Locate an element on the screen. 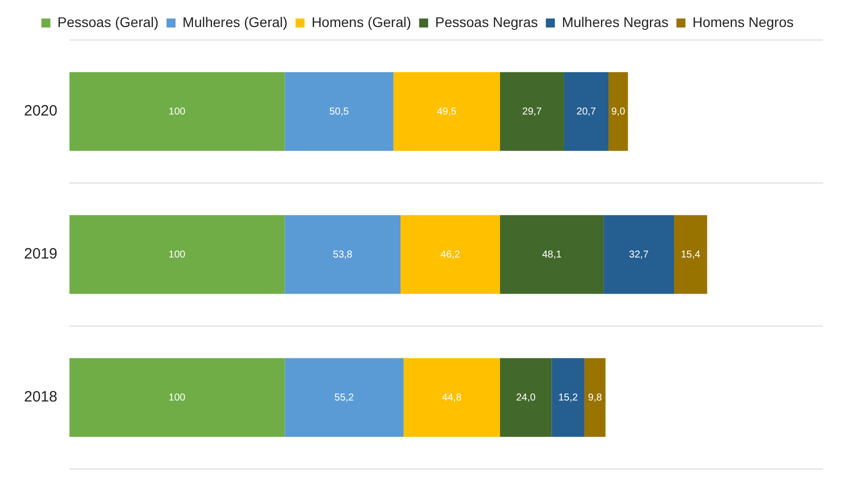 This screenshot has width=841, height=498. y-tick-label: 2018 is located at coordinates (41, 397).